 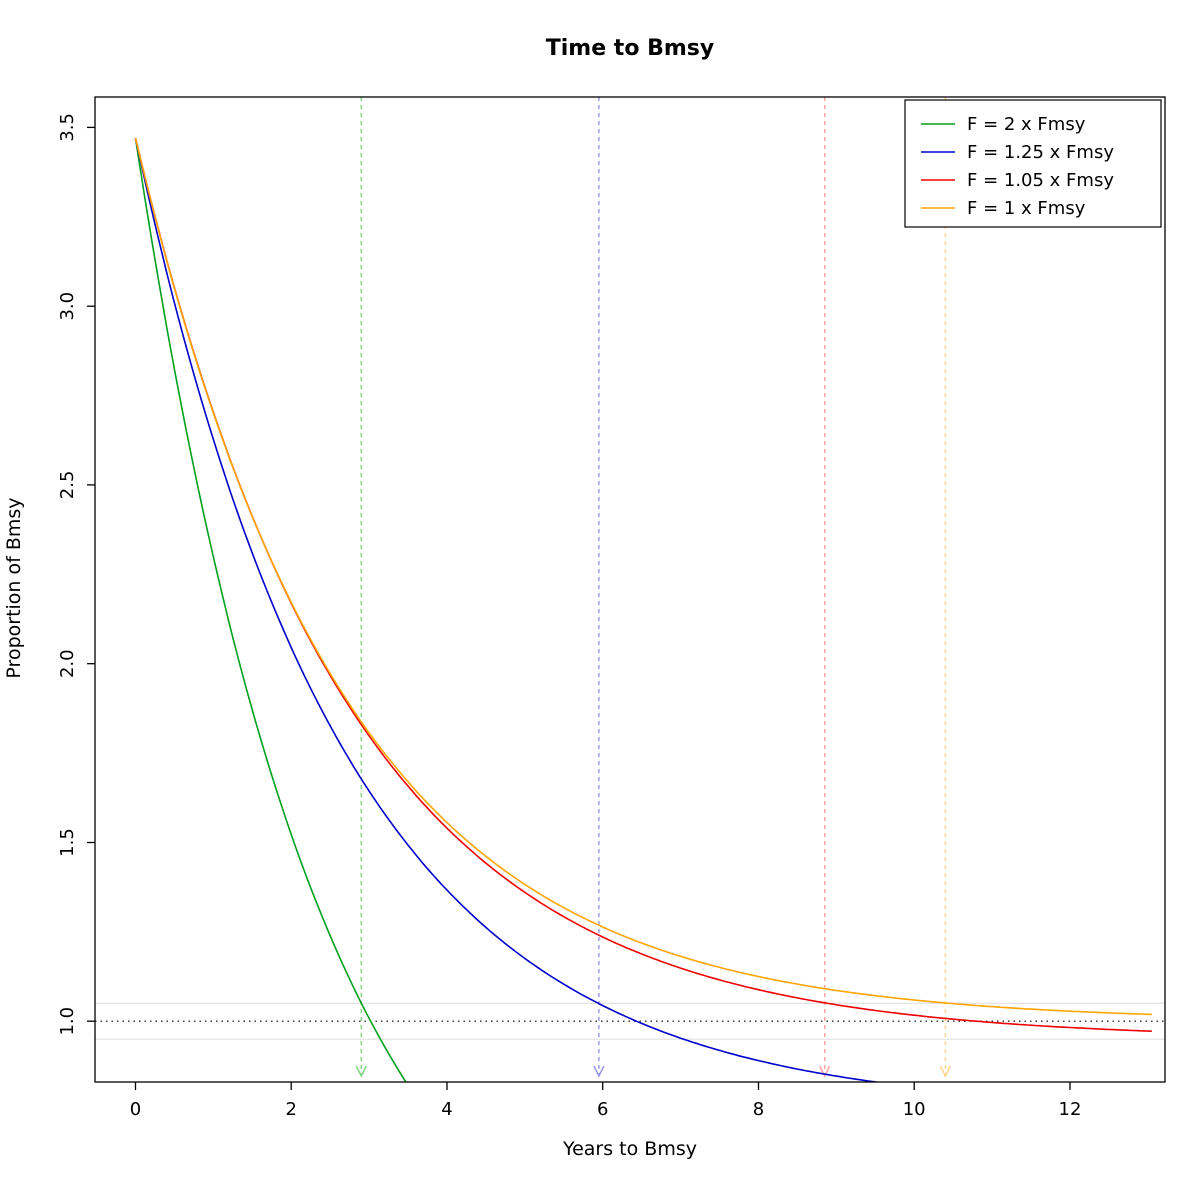 What do you see at coordinates (914, 1109) in the screenshot?
I see `x-tick-label: 10` at bounding box center [914, 1109].